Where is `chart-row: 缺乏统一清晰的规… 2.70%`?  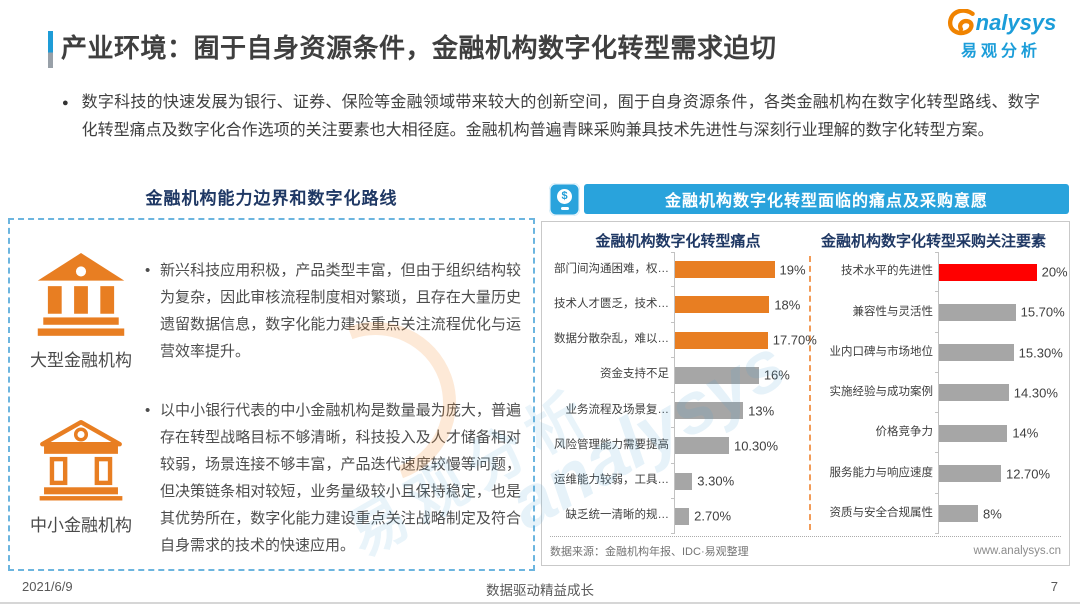
chart-row: 缺乏统一清晰的规… 2.70% is located at coordinates (678, 516).